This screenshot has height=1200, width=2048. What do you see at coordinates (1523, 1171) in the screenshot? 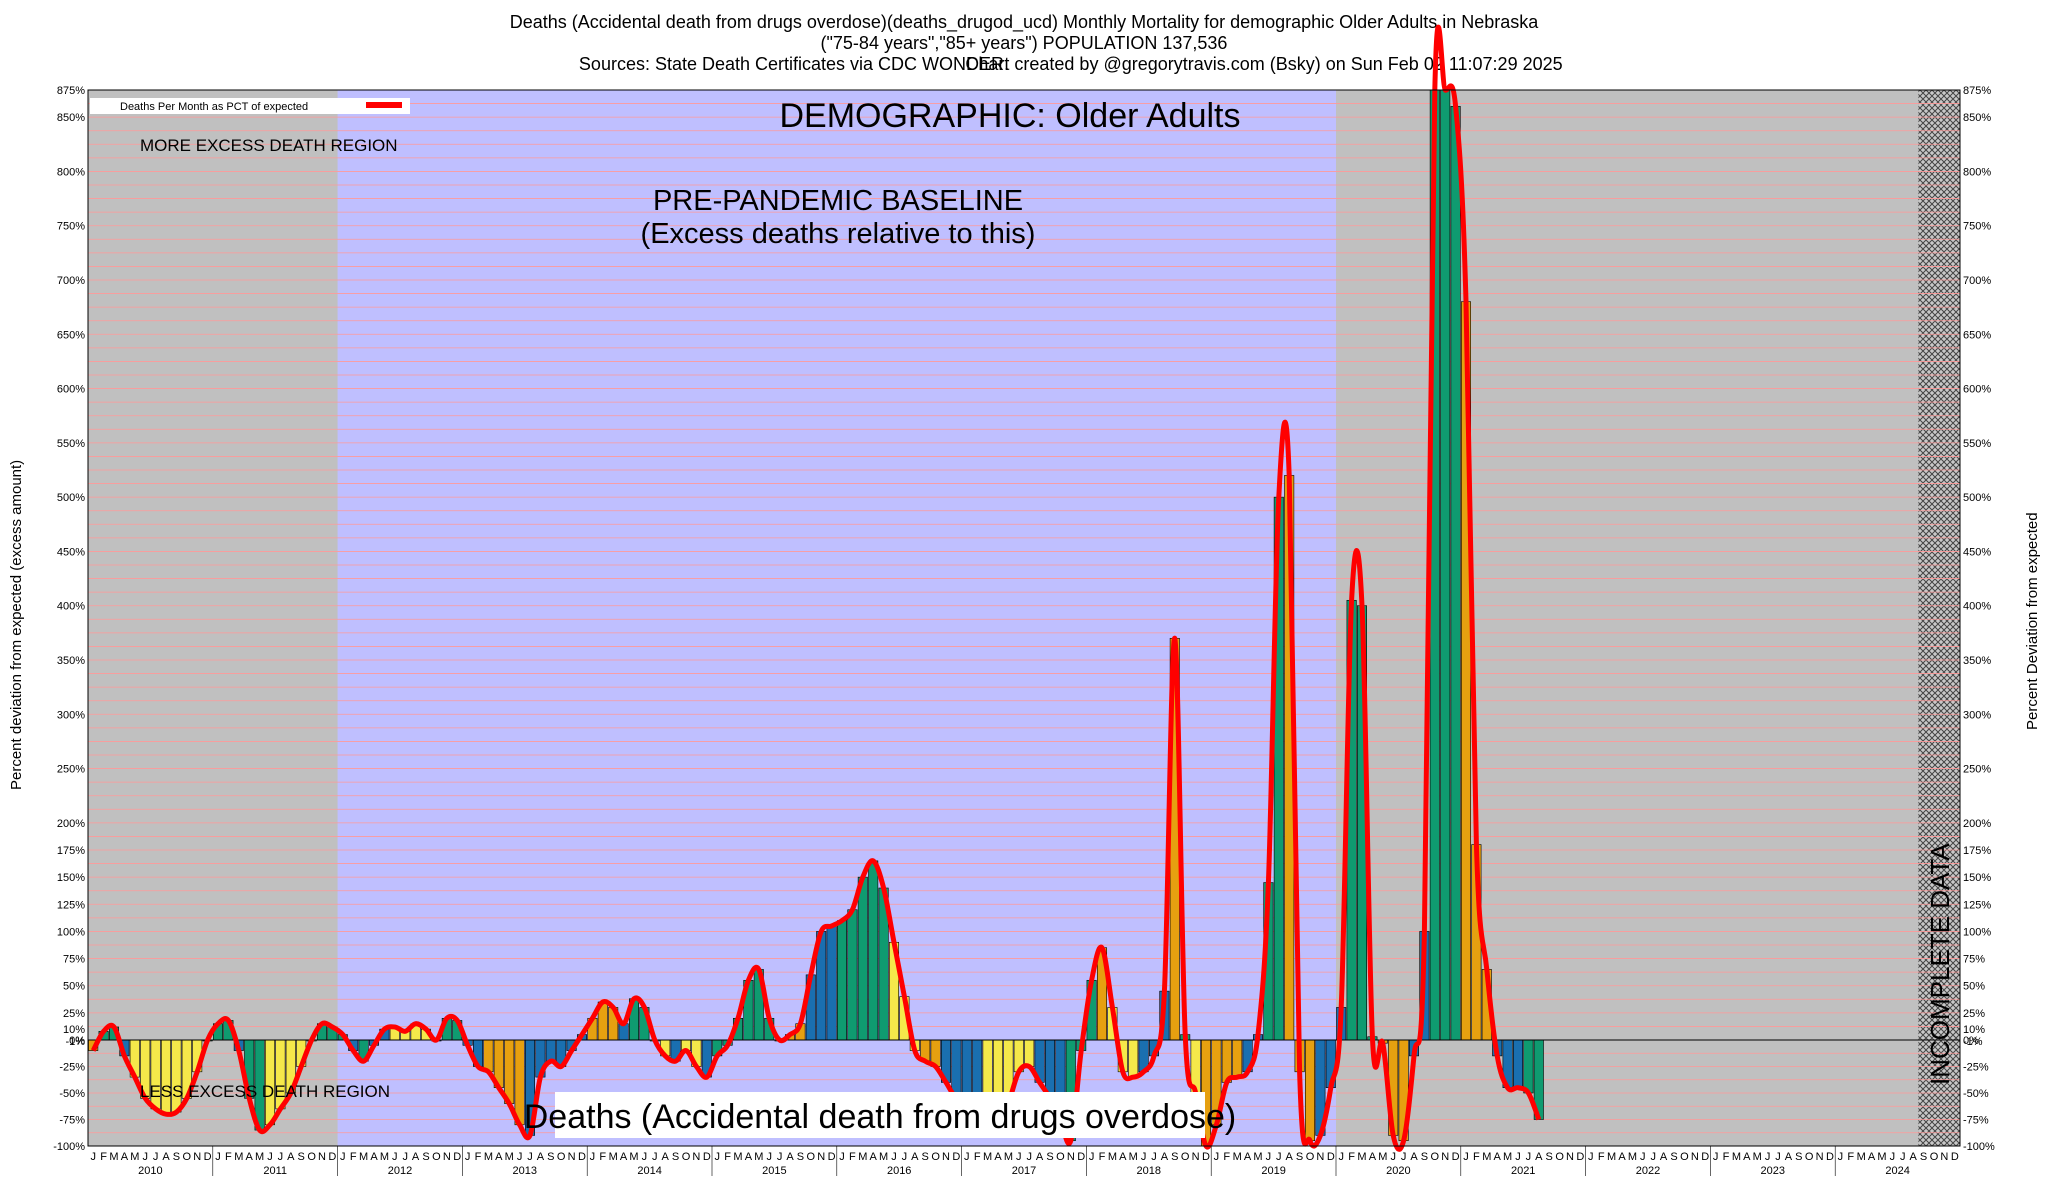
I see `x-year-label: 2021` at bounding box center [1523, 1171].